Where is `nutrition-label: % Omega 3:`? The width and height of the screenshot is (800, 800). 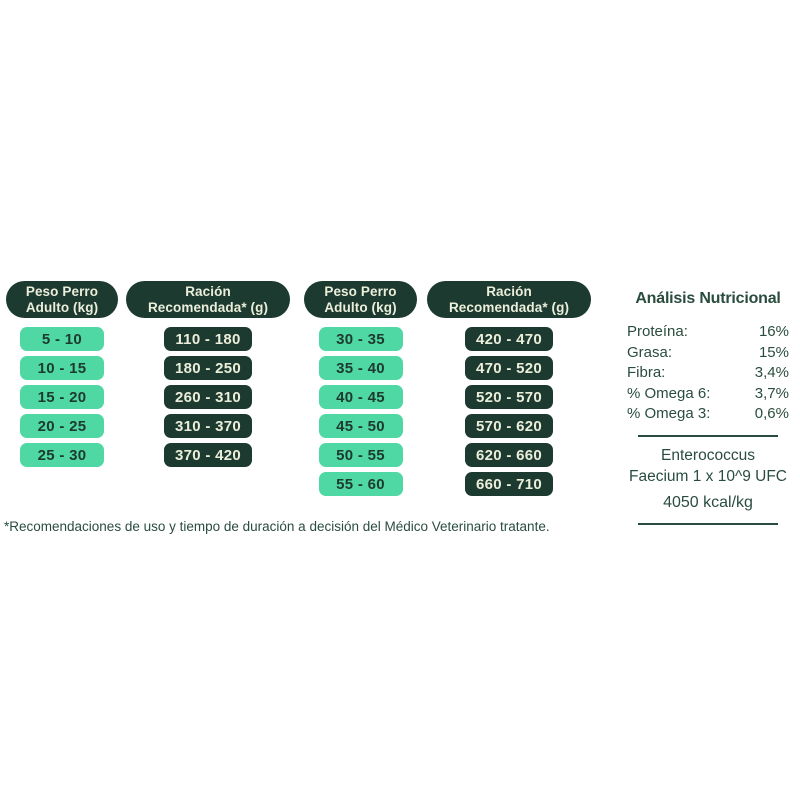
nutrition-label: % Omega 3: is located at coordinates (669, 413).